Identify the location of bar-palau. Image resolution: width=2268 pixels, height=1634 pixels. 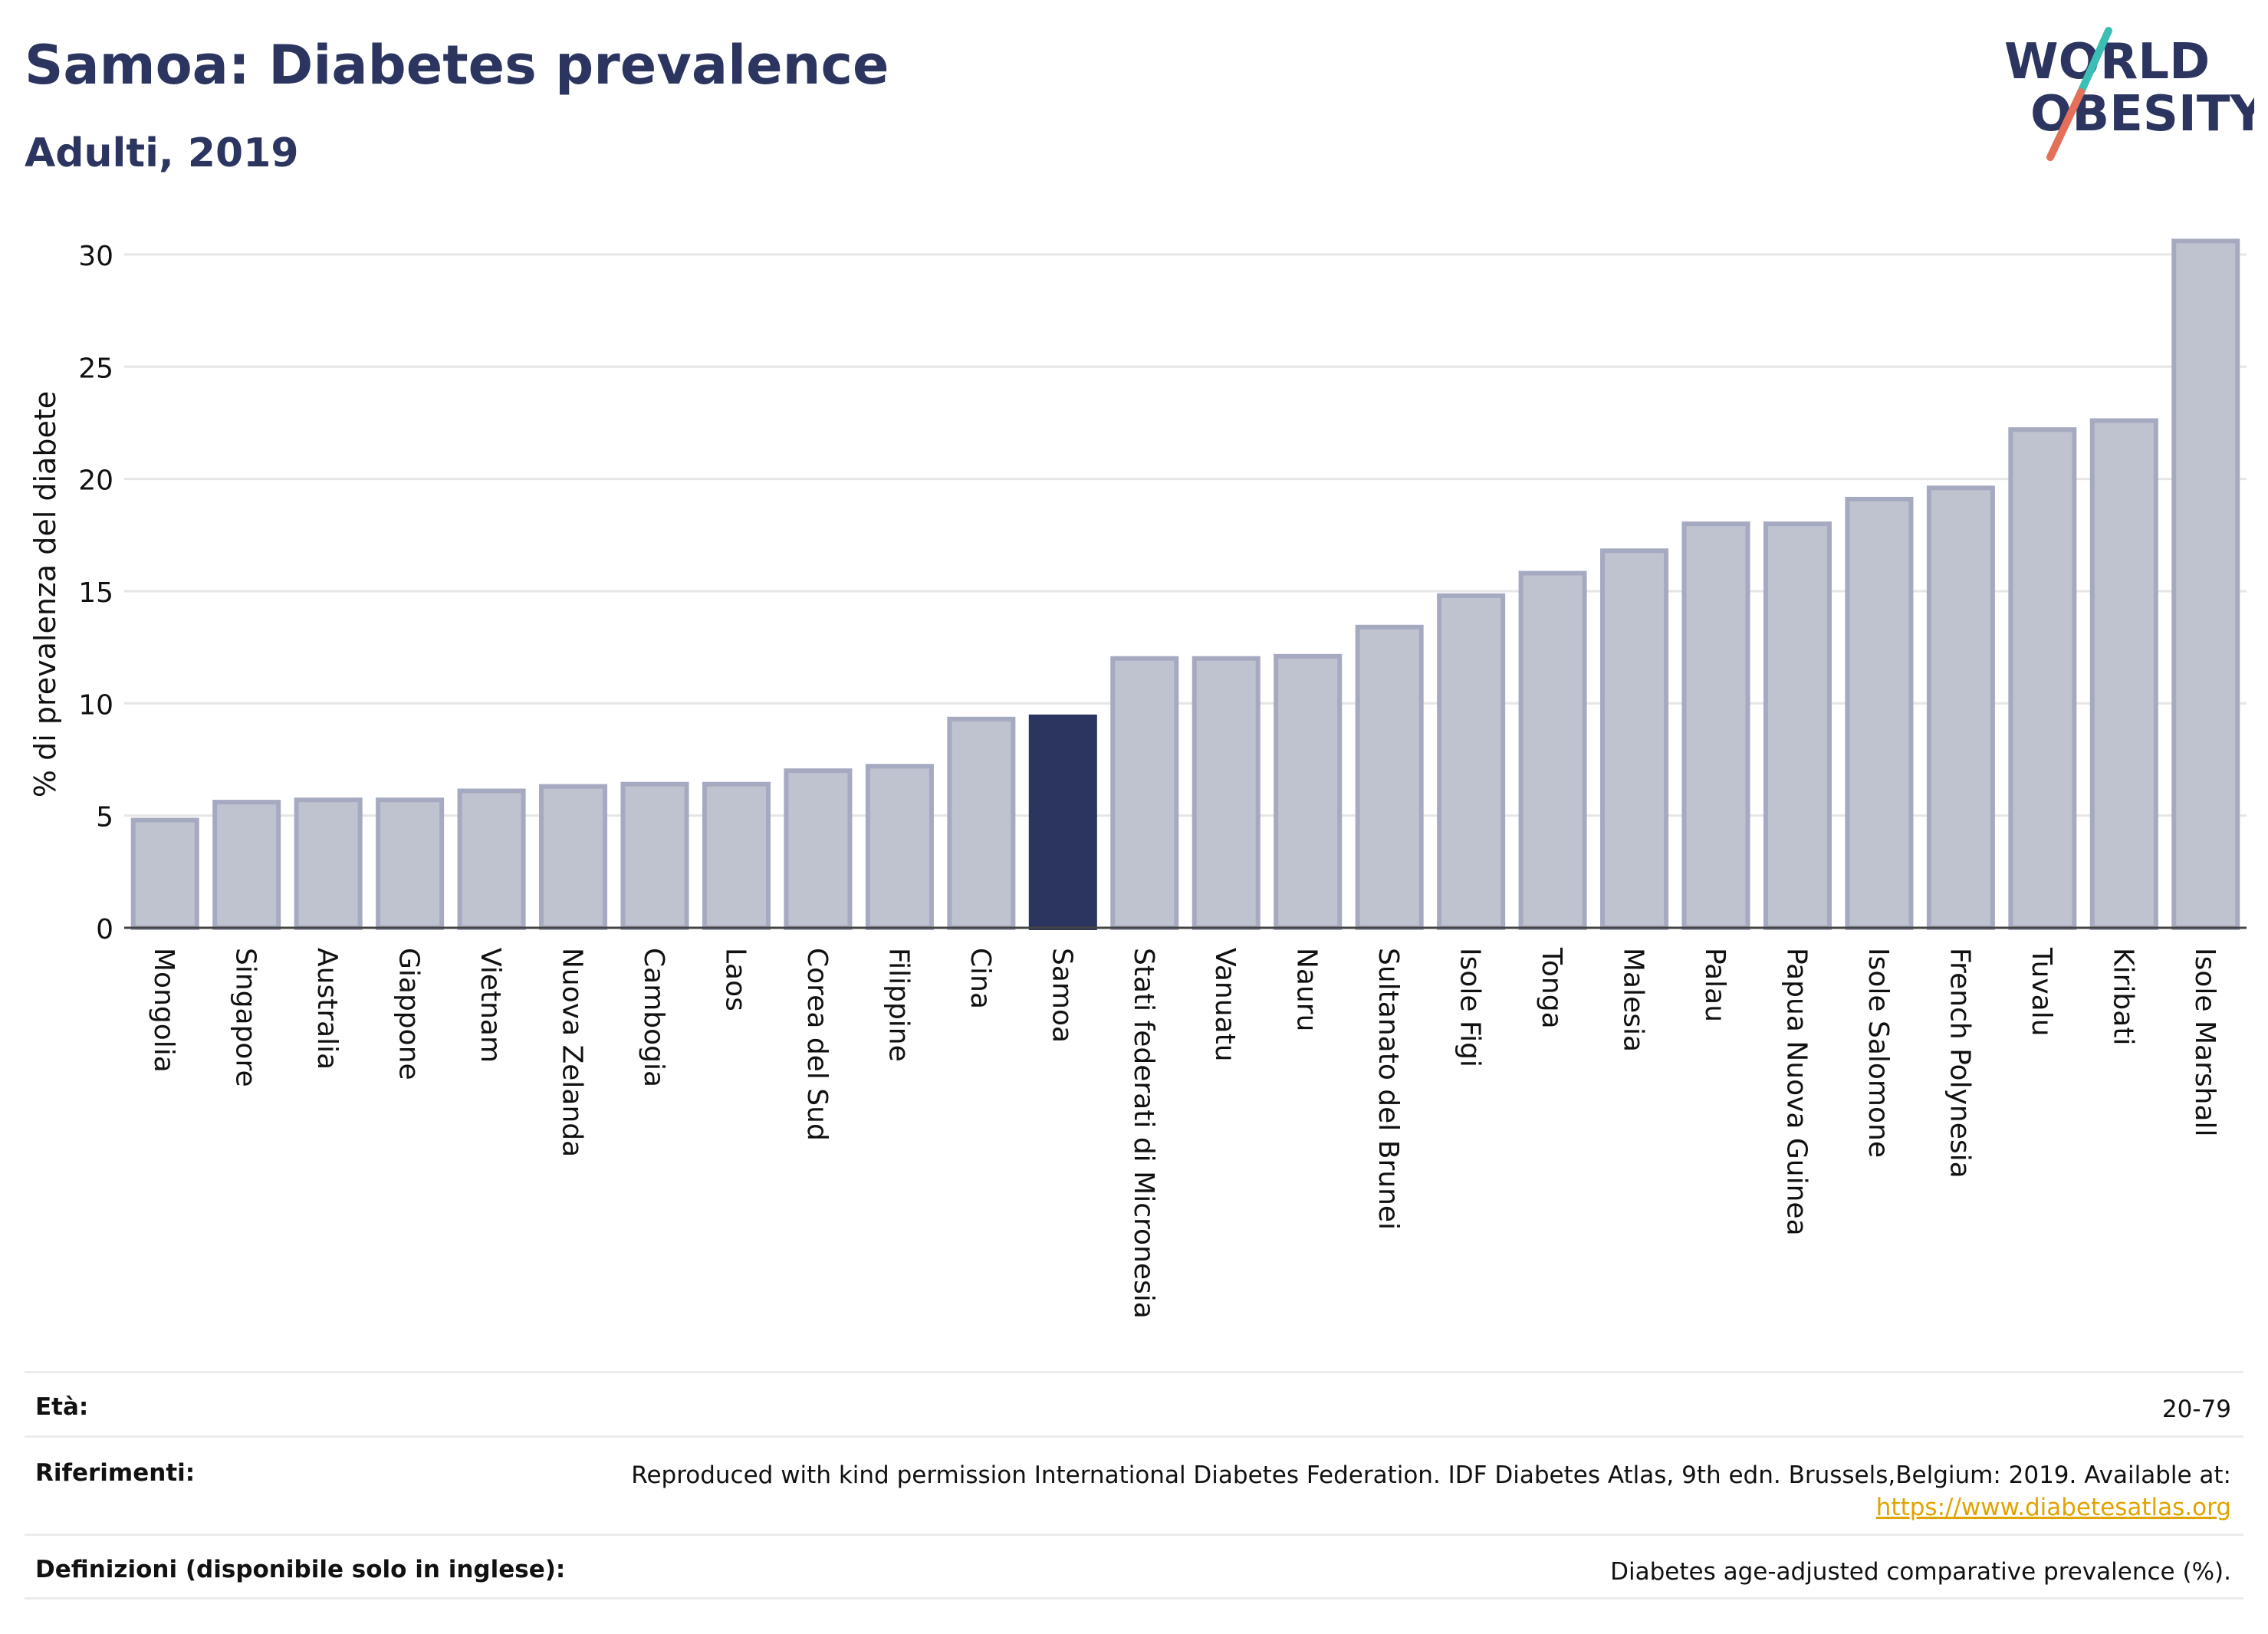
(1715, 726).